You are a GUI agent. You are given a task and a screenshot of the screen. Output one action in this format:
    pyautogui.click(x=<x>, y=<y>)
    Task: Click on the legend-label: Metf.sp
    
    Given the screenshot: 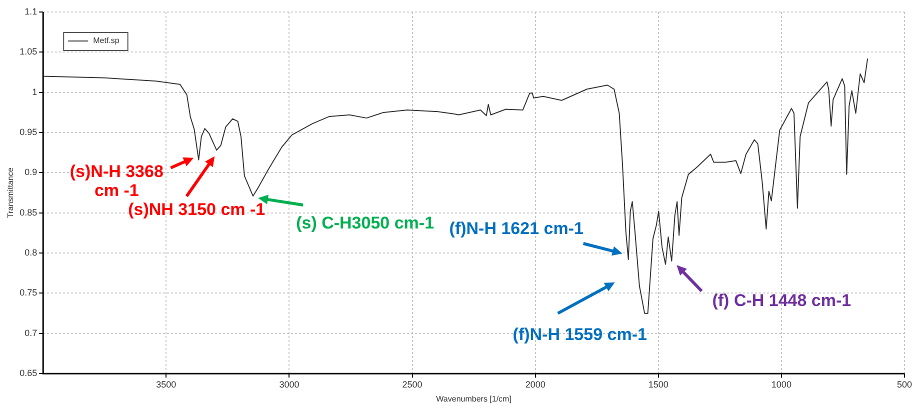 What is the action you would take?
    pyautogui.click(x=106, y=41)
    